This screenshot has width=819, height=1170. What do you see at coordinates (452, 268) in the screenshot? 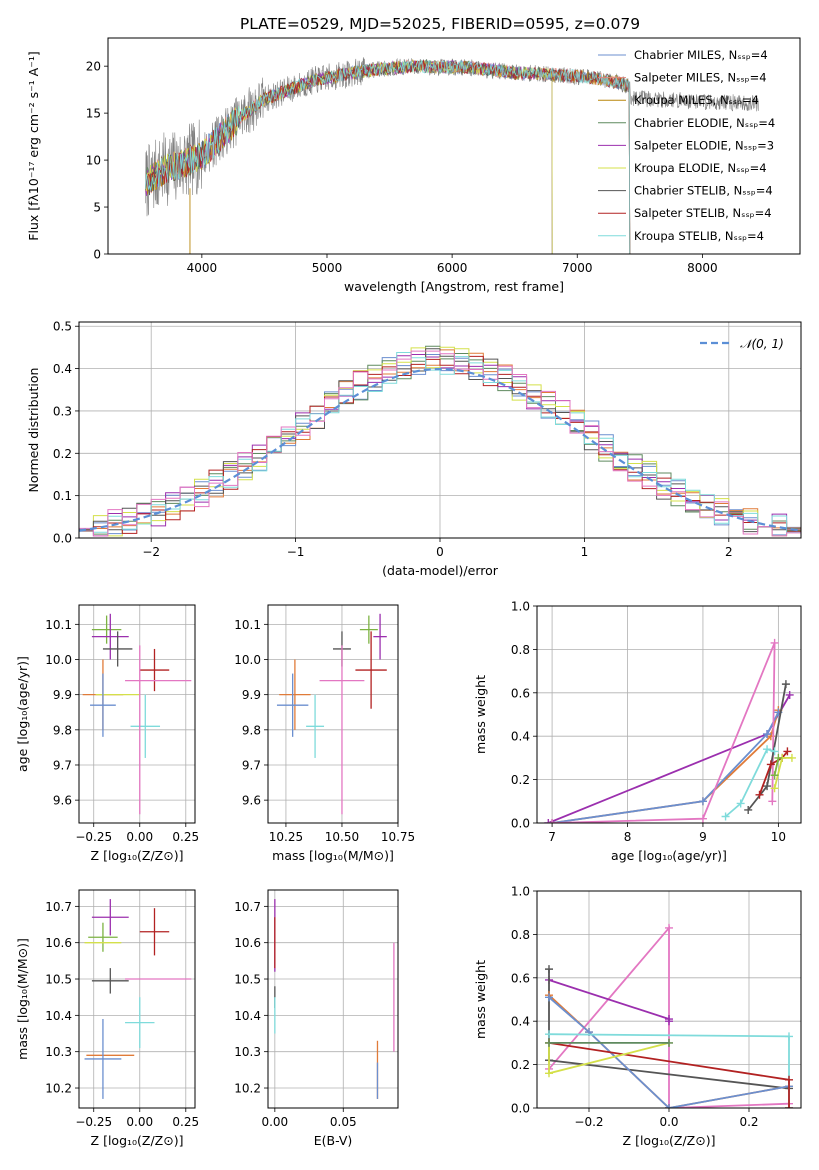
I see `x-tick-label: 6000` at bounding box center [452, 268].